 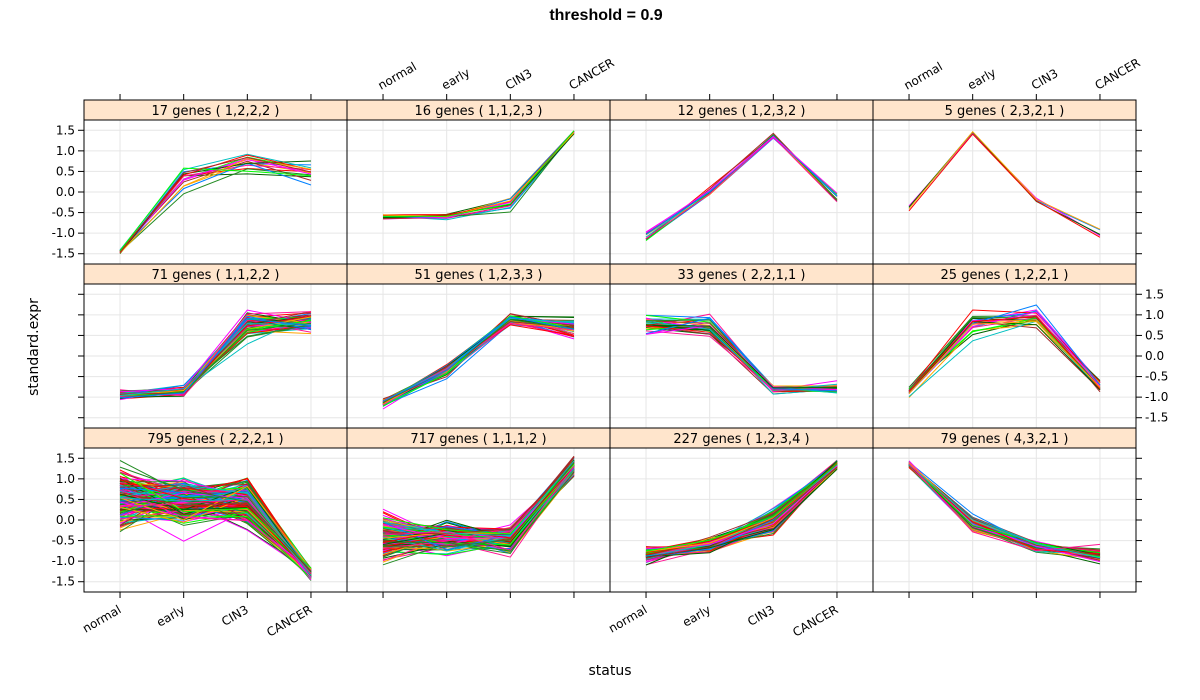 I want to click on panel: 71 genes ( 1,1,2,2 ), so click(x=215, y=346).